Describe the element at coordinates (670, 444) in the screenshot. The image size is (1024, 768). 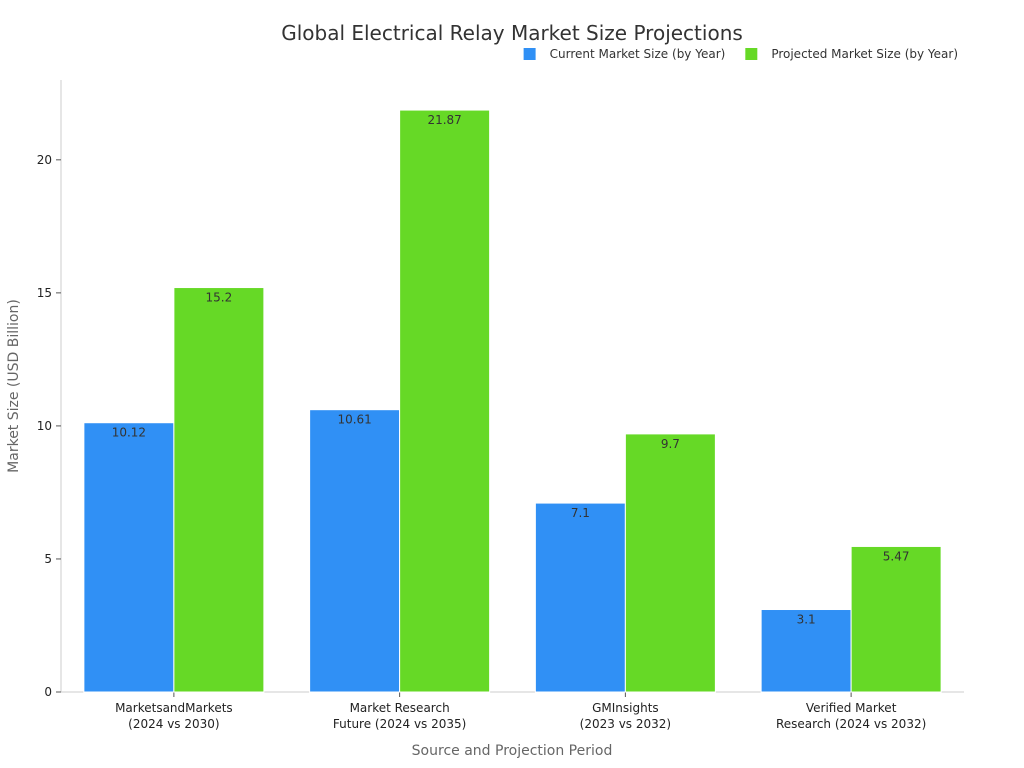
I see `data-label: 9.7` at that location.